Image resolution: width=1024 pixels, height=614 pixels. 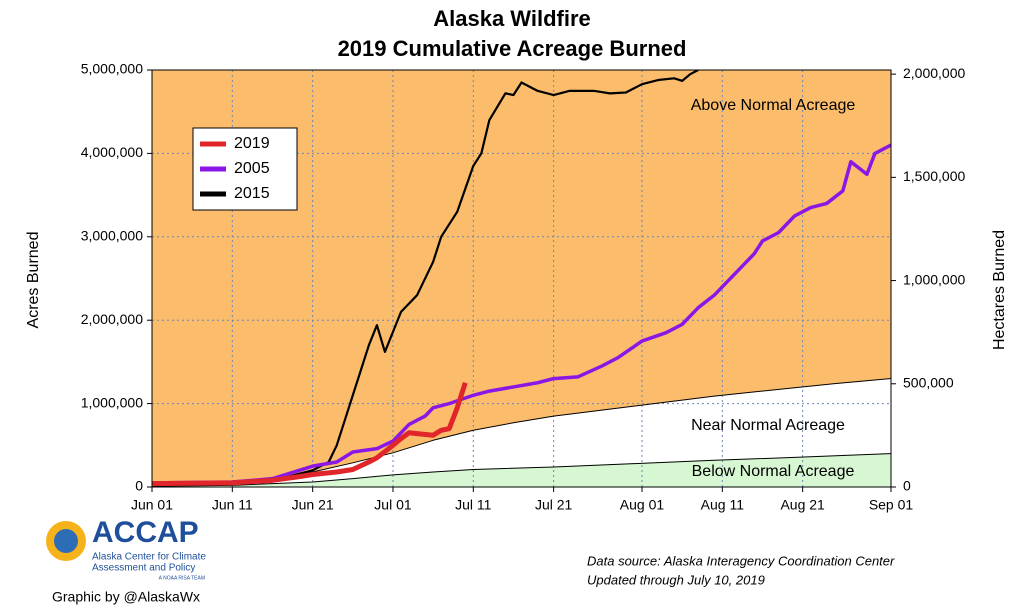 What do you see at coordinates (252, 193) in the screenshot?
I see `legend-label: 2015` at bounding box center [252, 193].